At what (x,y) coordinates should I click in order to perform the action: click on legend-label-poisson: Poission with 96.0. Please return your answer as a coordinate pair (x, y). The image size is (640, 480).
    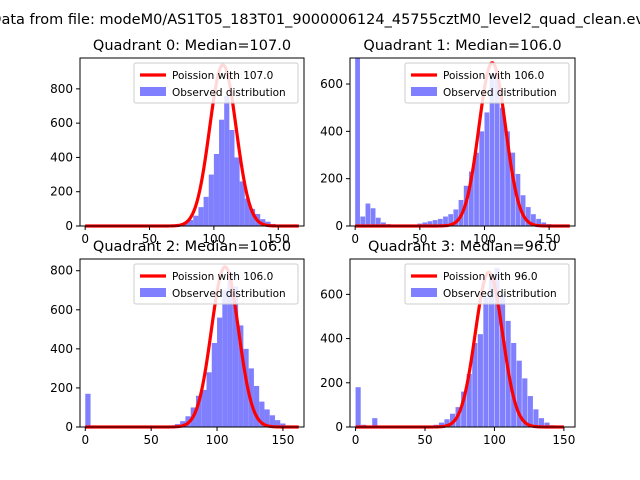
    Looking at the image, I should click on (490, 277).